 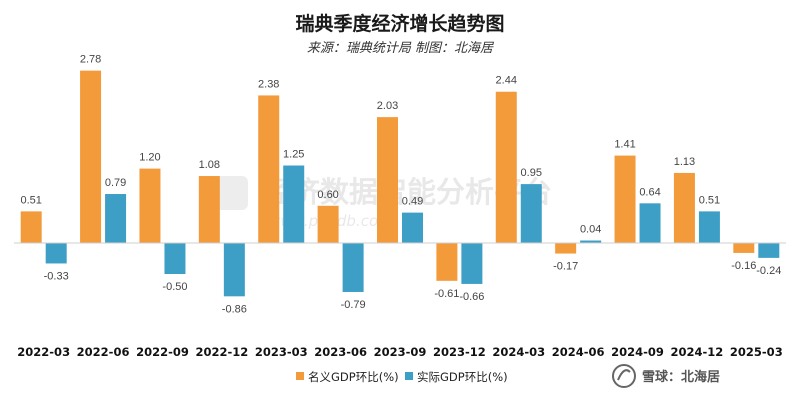 I want to click on x-tick-label: 2023-09, so click(x=400, y=352).